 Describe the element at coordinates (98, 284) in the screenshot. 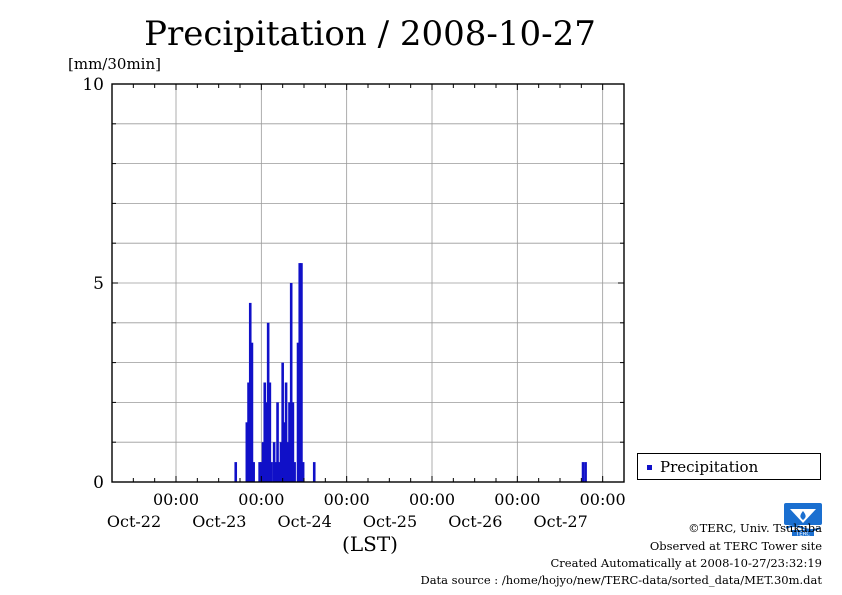

I see `y-tick-label: 5` at that location.